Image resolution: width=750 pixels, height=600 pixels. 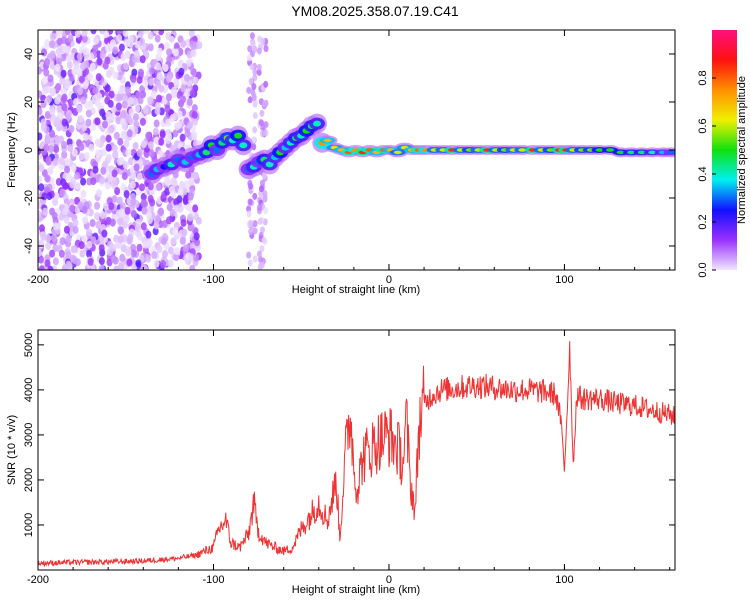 What do you see at coordinates (703, 125) in the screenshot?
I see `colorbar-tick-label: 0.6` at bounding box center [703, 125].